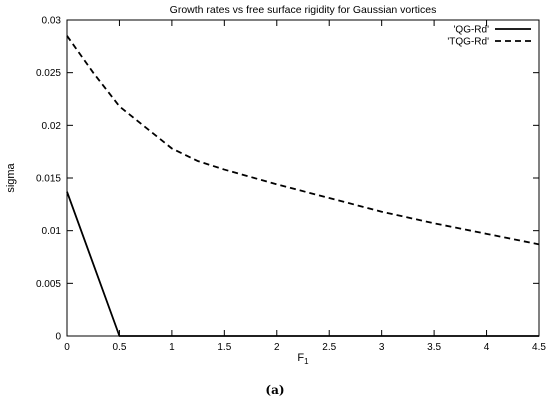 Image resolution: width=550 pixels, height=408 pixels. I want to click on x-tick-label: 3.5, so click(434, 347).